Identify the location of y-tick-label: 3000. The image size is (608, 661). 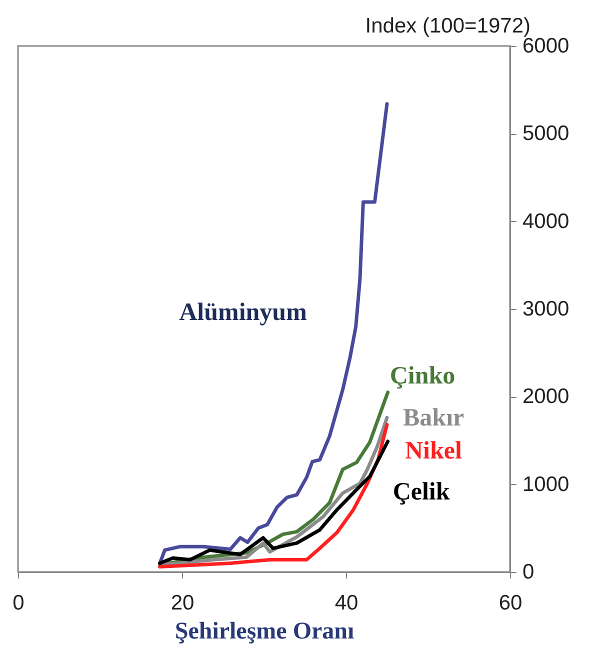
(546, 309).